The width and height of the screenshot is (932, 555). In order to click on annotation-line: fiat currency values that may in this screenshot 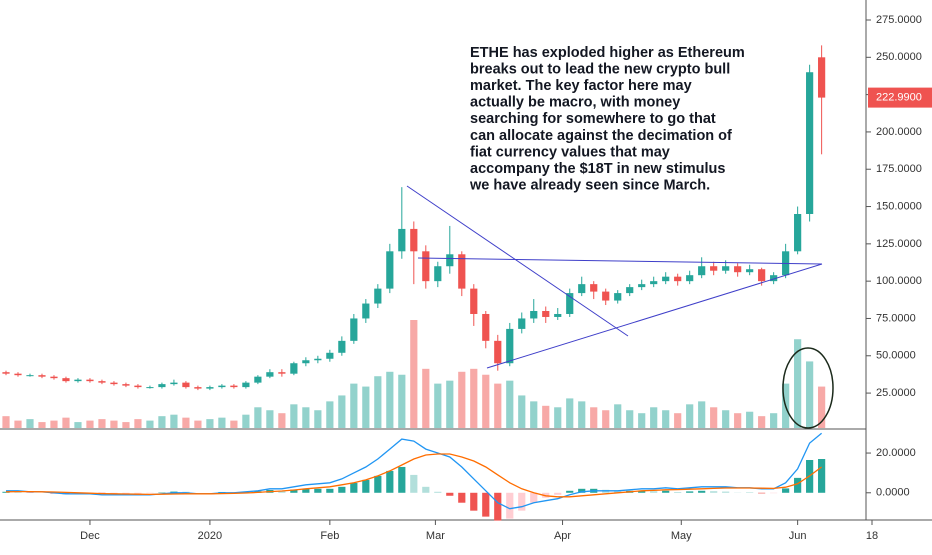, I will do `click(570, 152)`.